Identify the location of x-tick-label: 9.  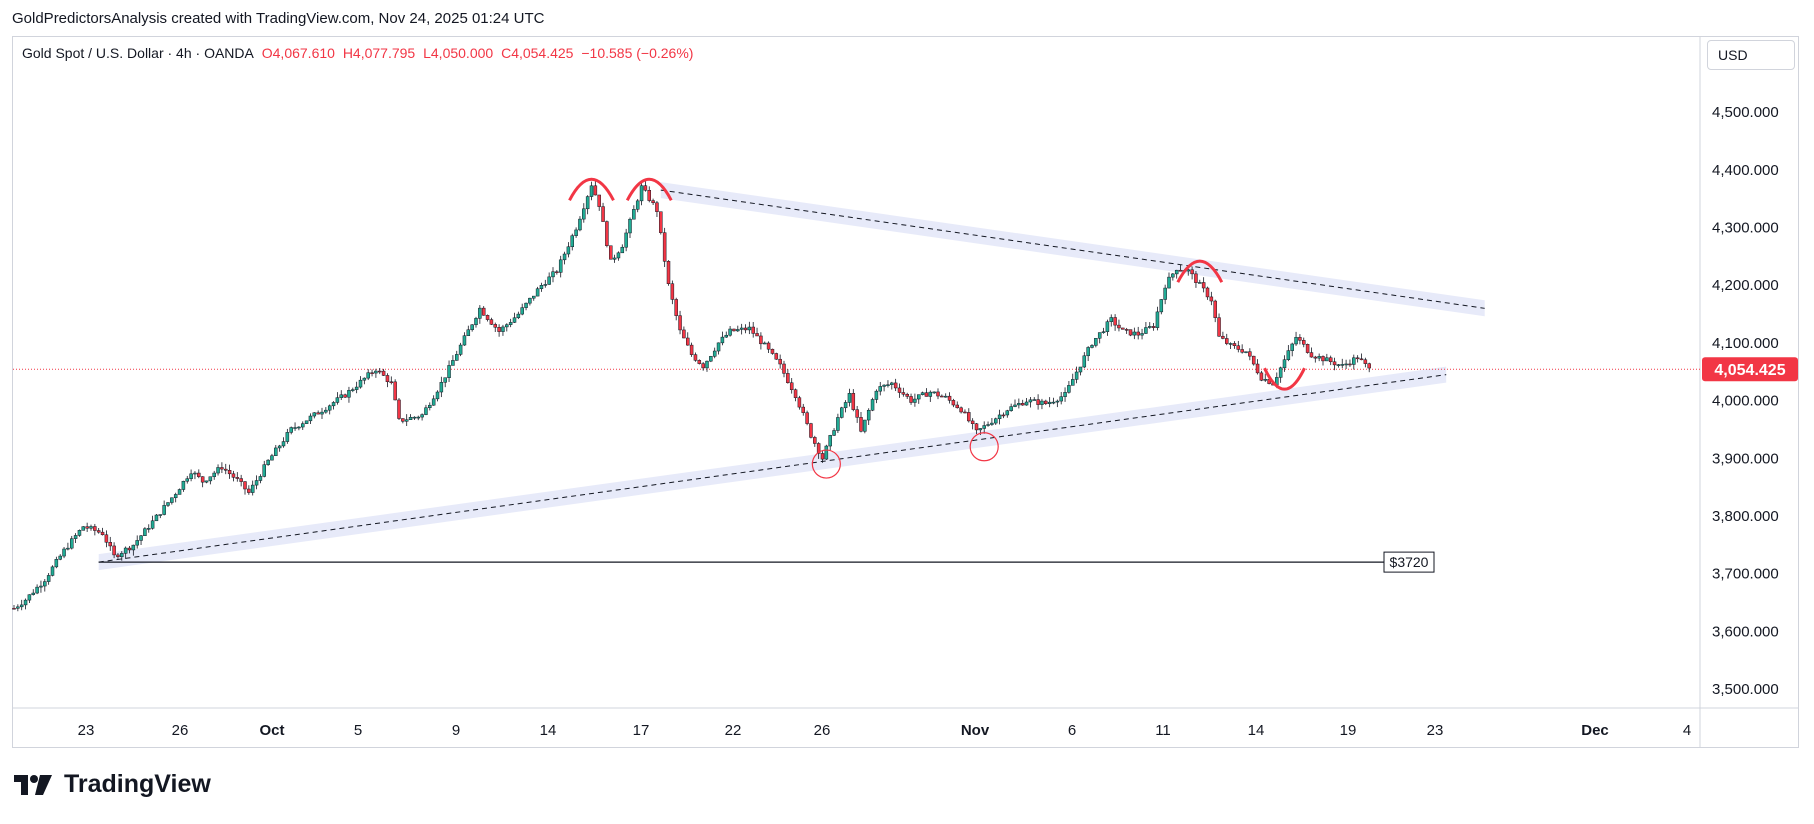
(456, 730).